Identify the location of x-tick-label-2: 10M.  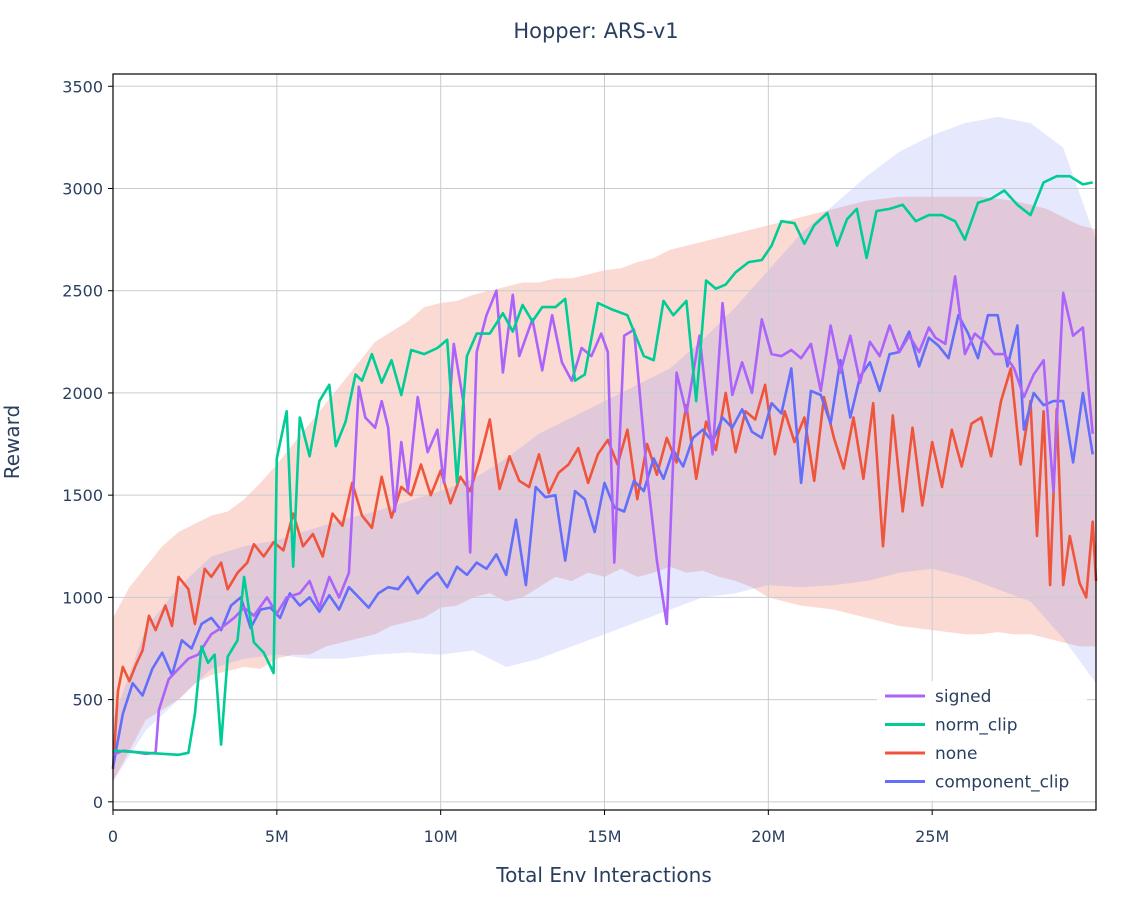
(441, 836).